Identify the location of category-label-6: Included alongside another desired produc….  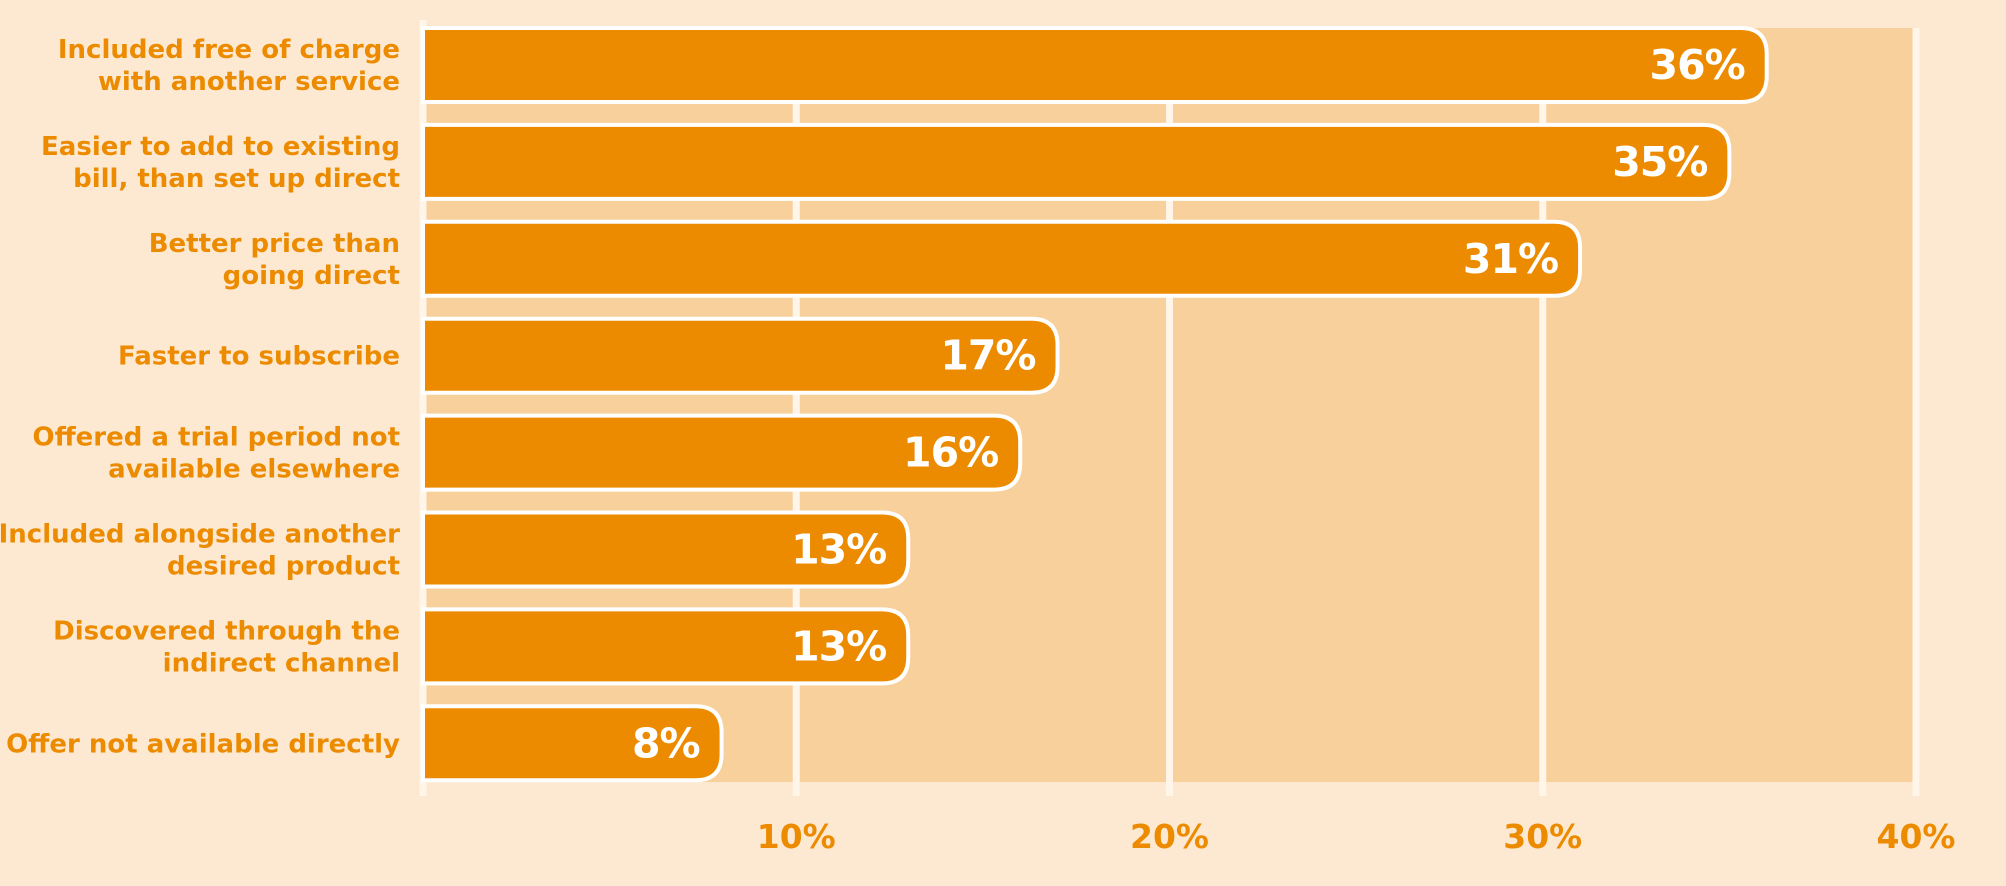
(200, 551).